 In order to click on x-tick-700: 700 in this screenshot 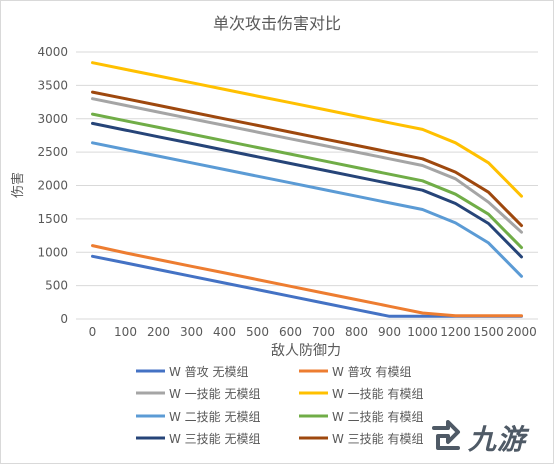, I will do `click(323, 332)`.